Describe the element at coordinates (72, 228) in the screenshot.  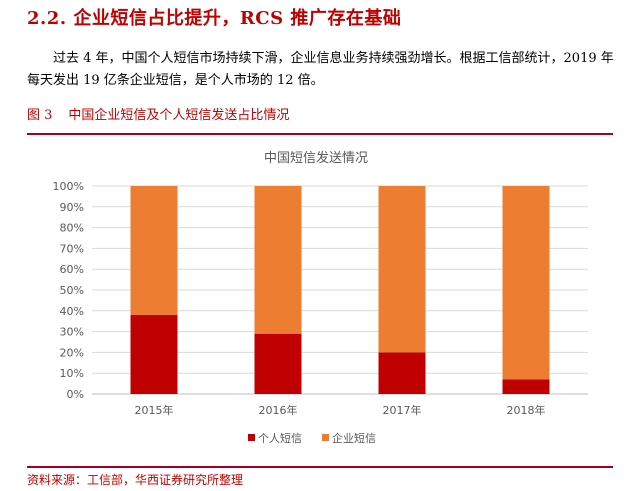
I see `y-tick-label: 80%` at that location.